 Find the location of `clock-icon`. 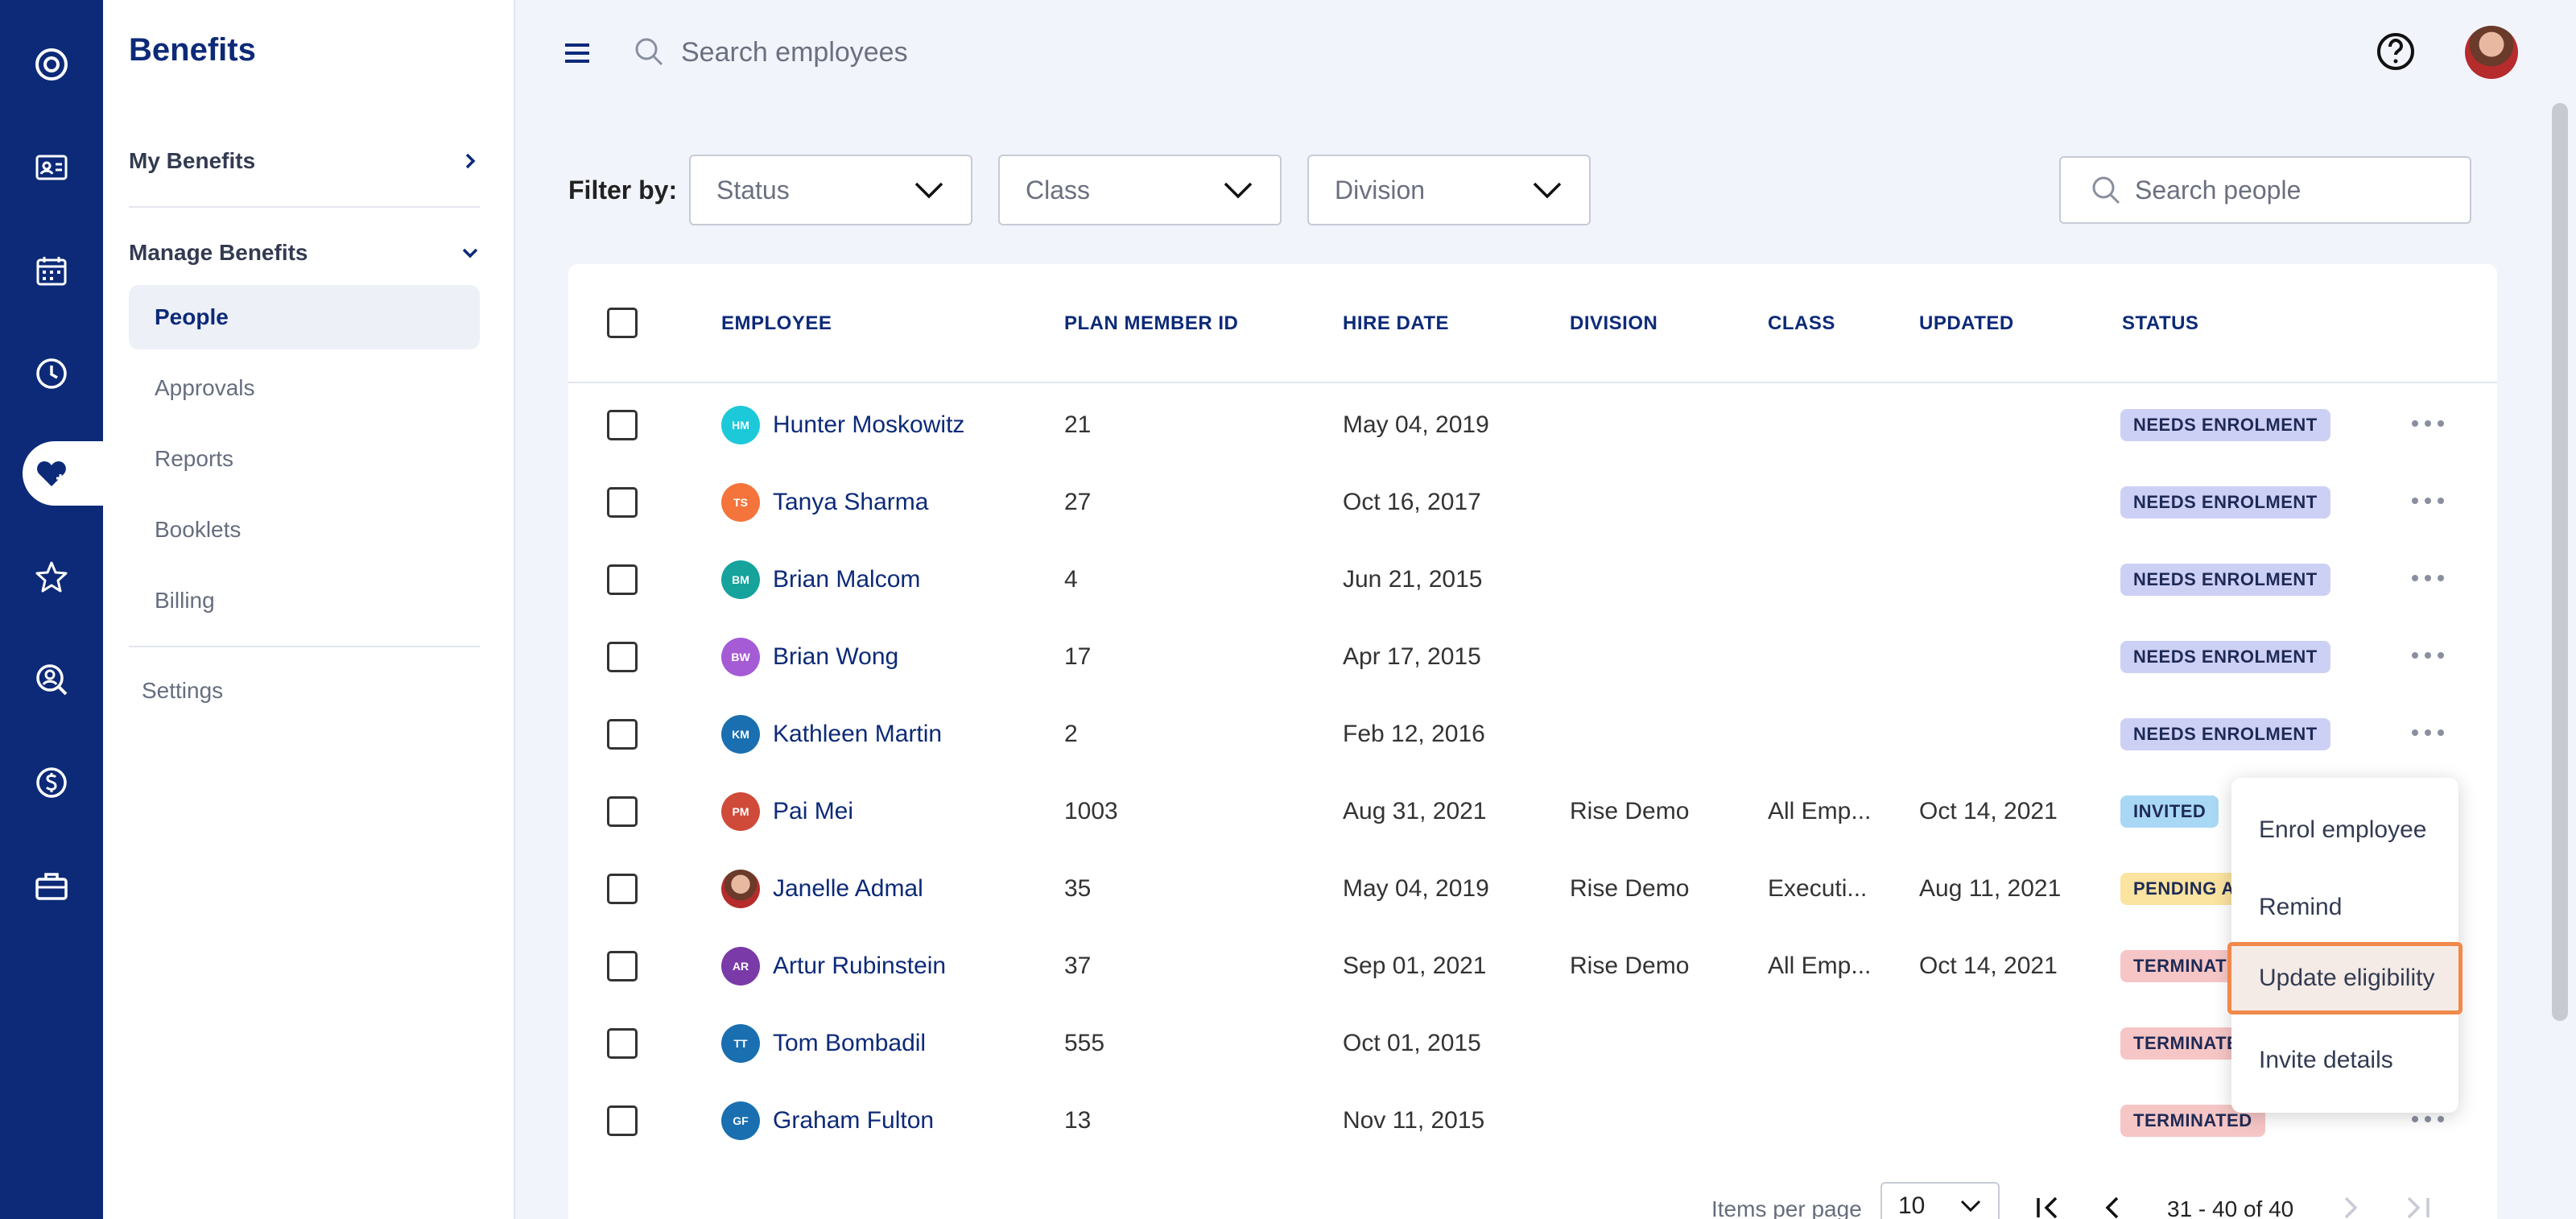

clock-icon is located at coordinates (51, 373).